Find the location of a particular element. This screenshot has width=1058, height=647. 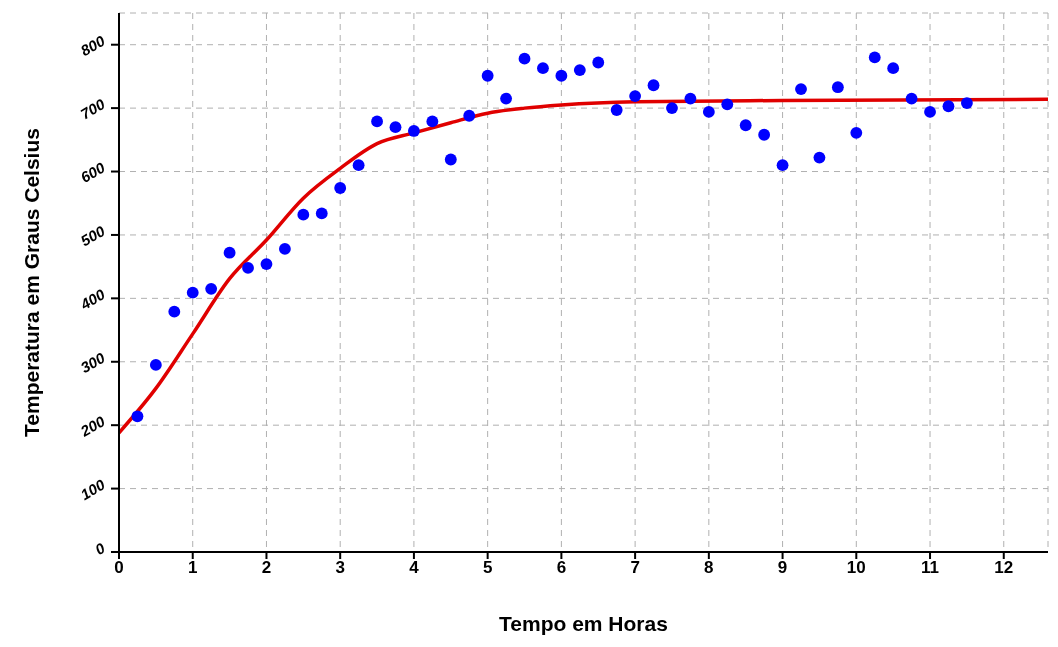

y-tick-label: 300 is located at coordinates (93, 362).